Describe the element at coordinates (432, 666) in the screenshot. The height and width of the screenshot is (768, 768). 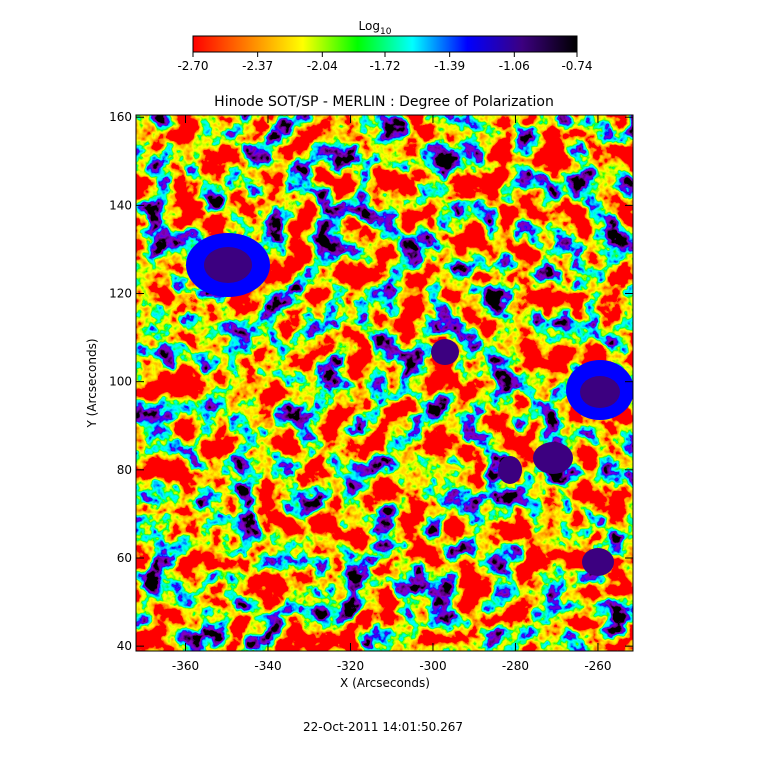
I see `x-tick-label: -300` at that location.